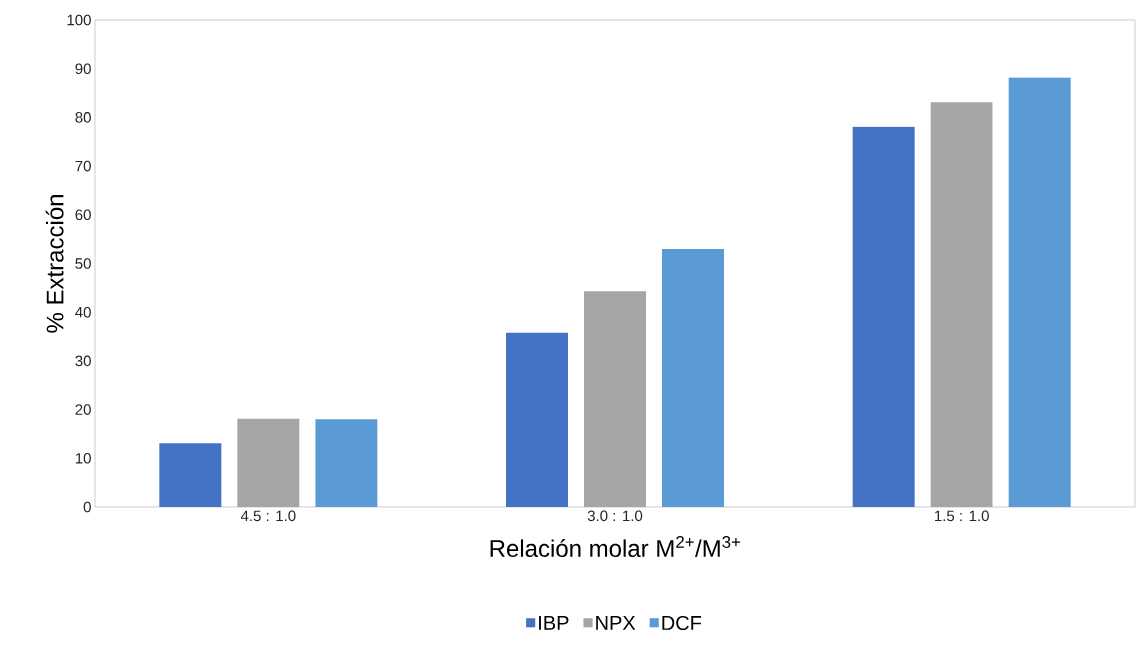  Describe the element at coordinates (83, 361) in the screenshot. I see `y-tick-label: 30` at that location.